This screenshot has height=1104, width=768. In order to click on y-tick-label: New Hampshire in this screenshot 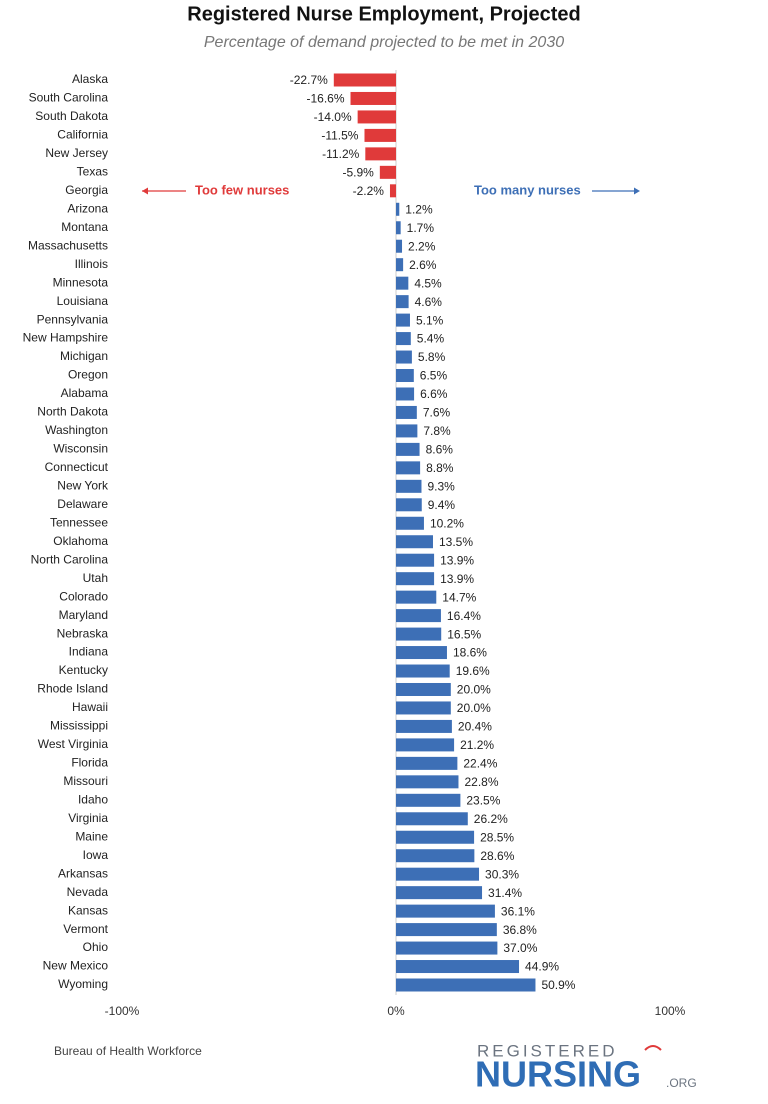, I will do `click(66, 338)`.